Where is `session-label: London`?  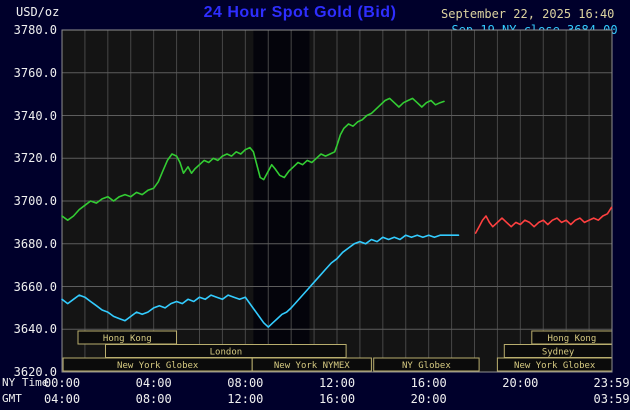
session-label: London is located at coordinates (226, 353).